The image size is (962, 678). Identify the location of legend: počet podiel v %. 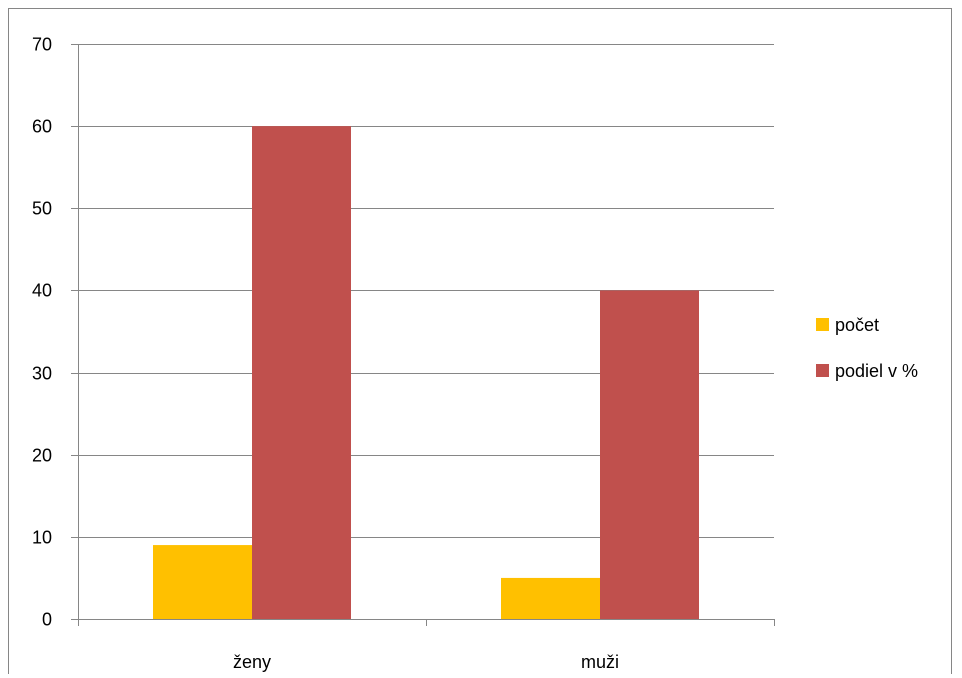
(867, 348).